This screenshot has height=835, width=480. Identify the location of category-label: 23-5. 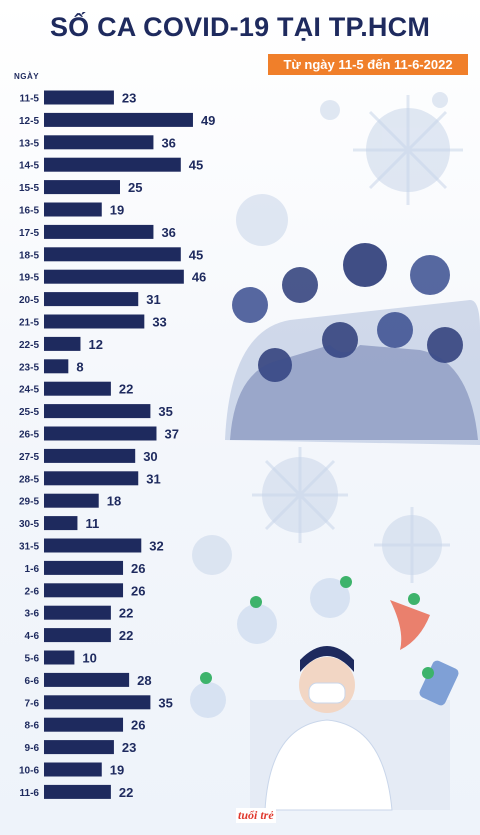
(29, 367).